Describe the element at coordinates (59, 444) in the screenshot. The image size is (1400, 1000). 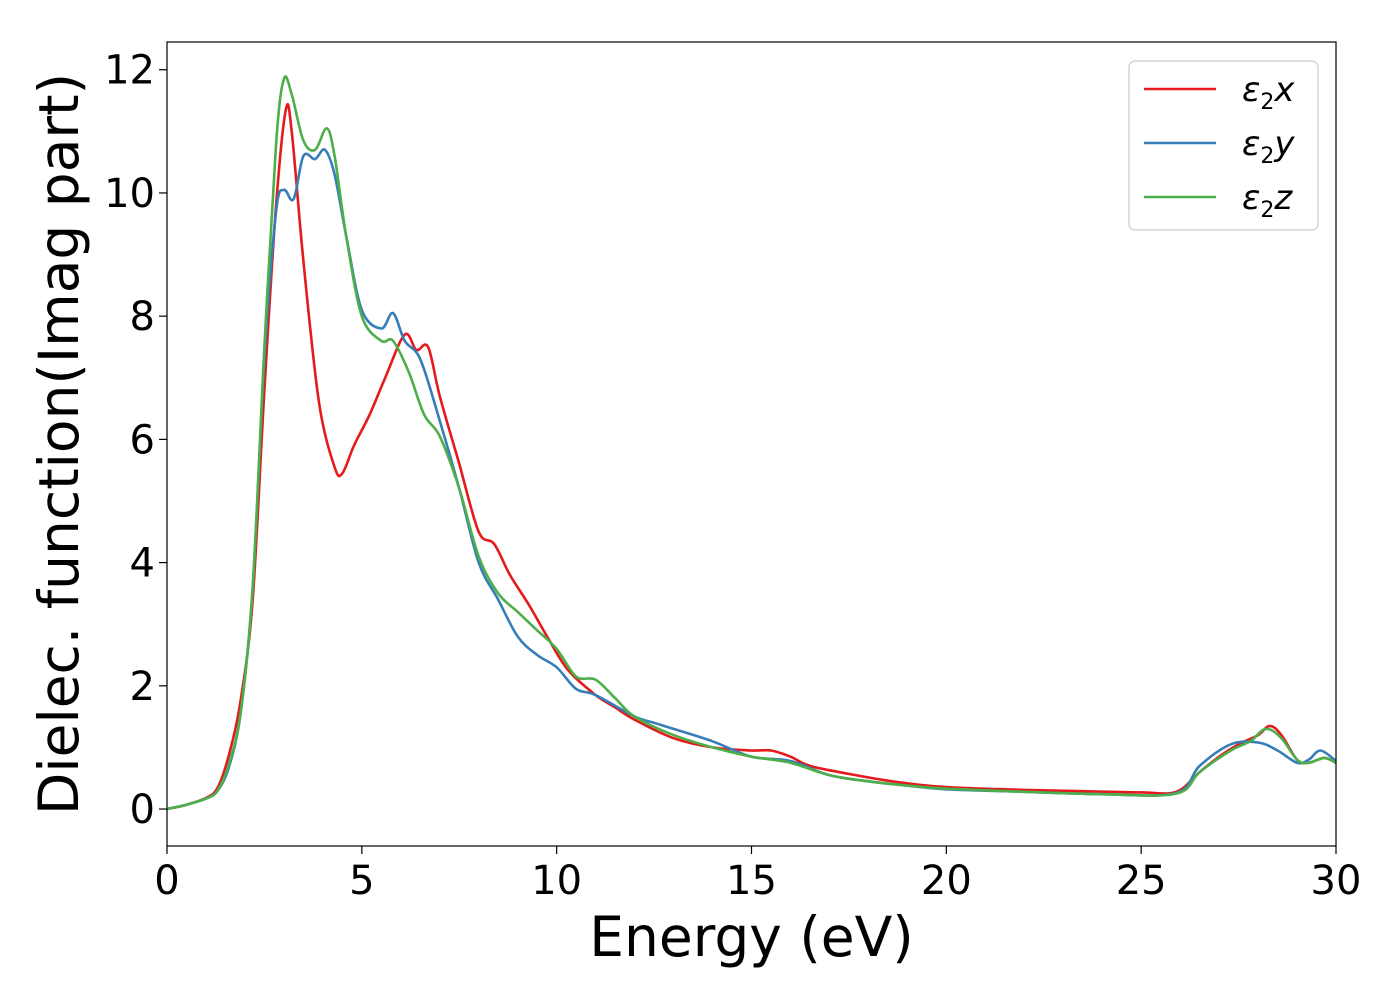
I see `y-axis-label: Dielec. function(Imag part)` at that location.